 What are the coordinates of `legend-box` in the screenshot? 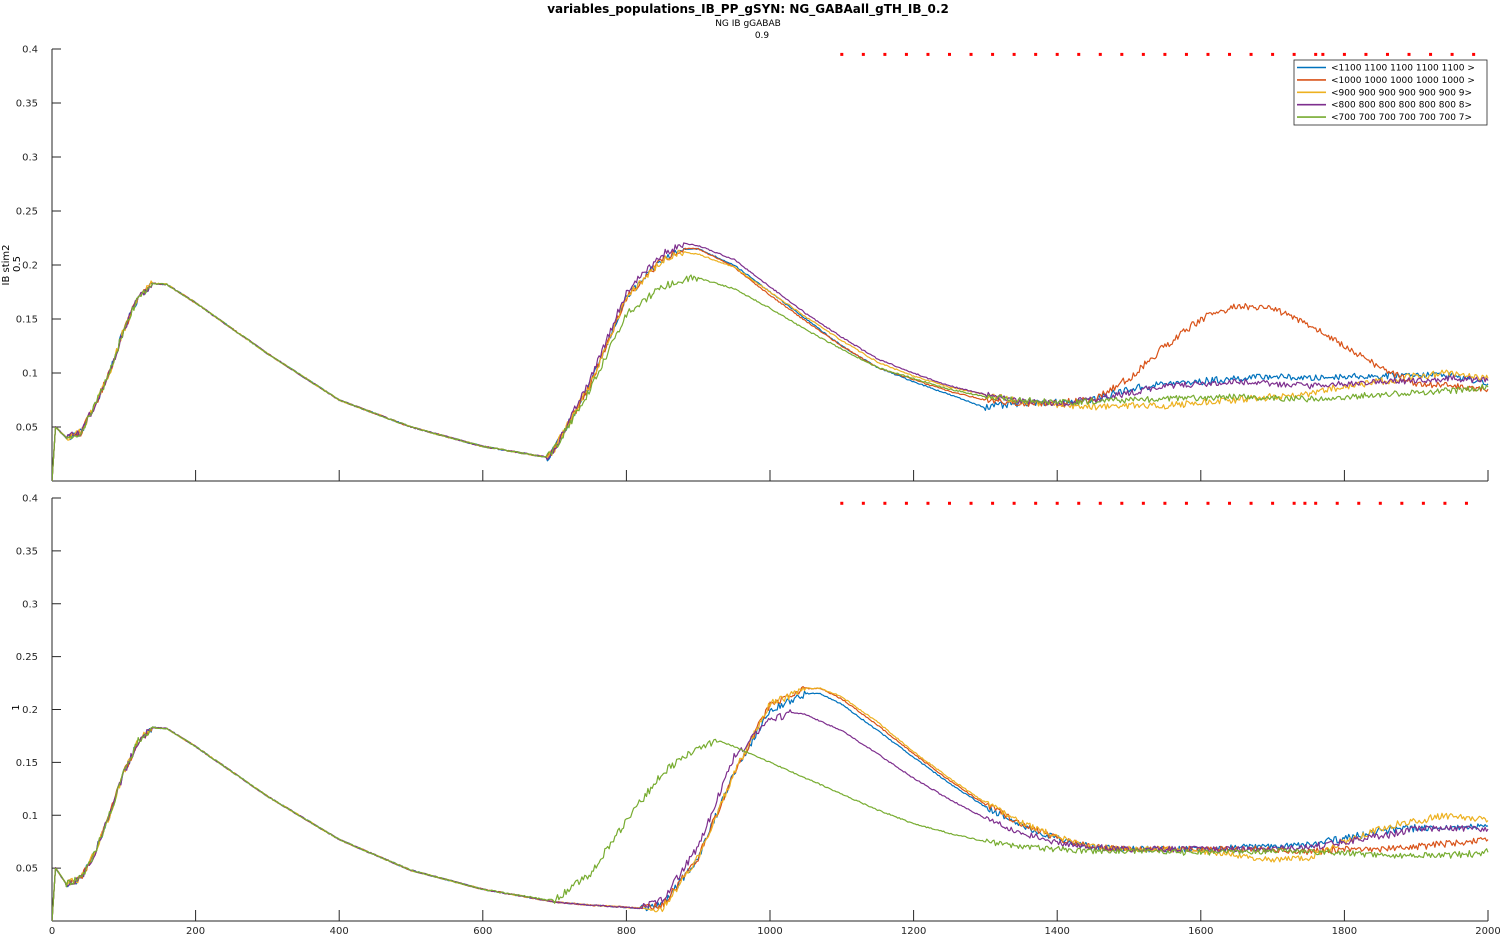 It's located at (1390, 92).